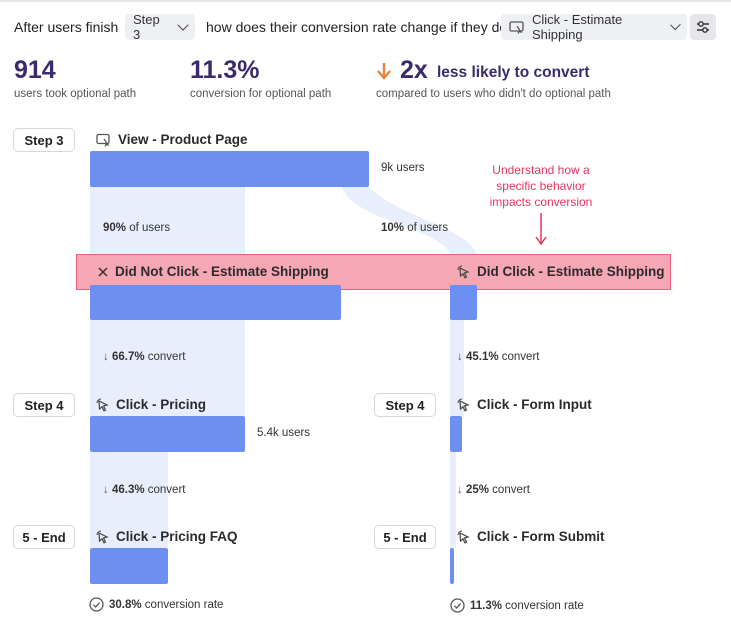 The height and width of the screenshot is (628, 731). What do you see at coordinates (571, 271) in the screenshot?
I see `did-click-label: Did Click - Estimate Shipping` at bounding box center [571, 271].